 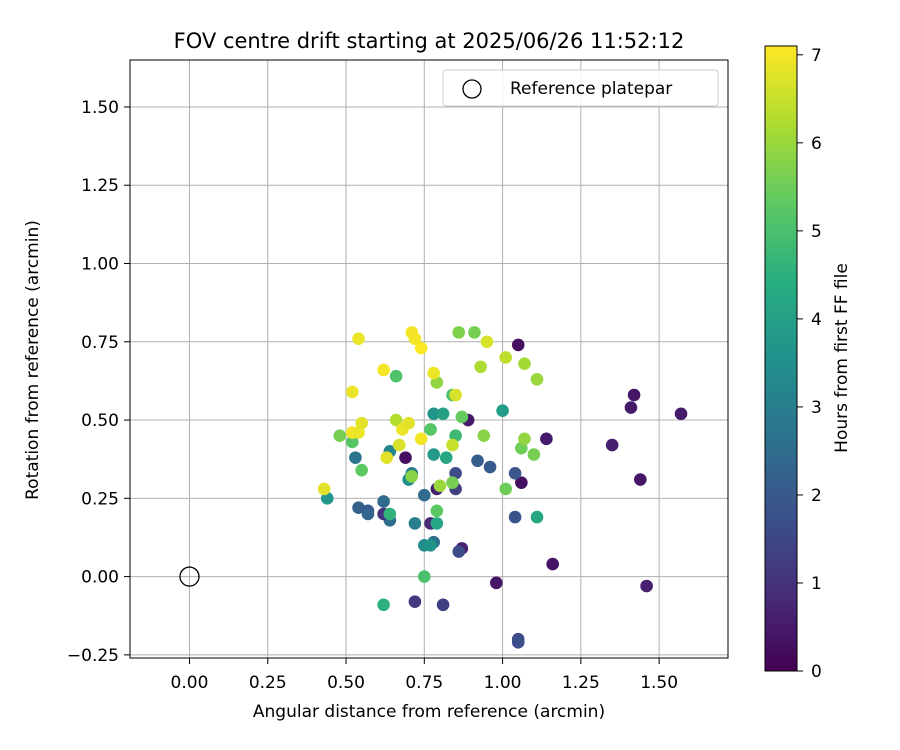 I want to click on colorbar-gradient, so click(x=781, y=358).